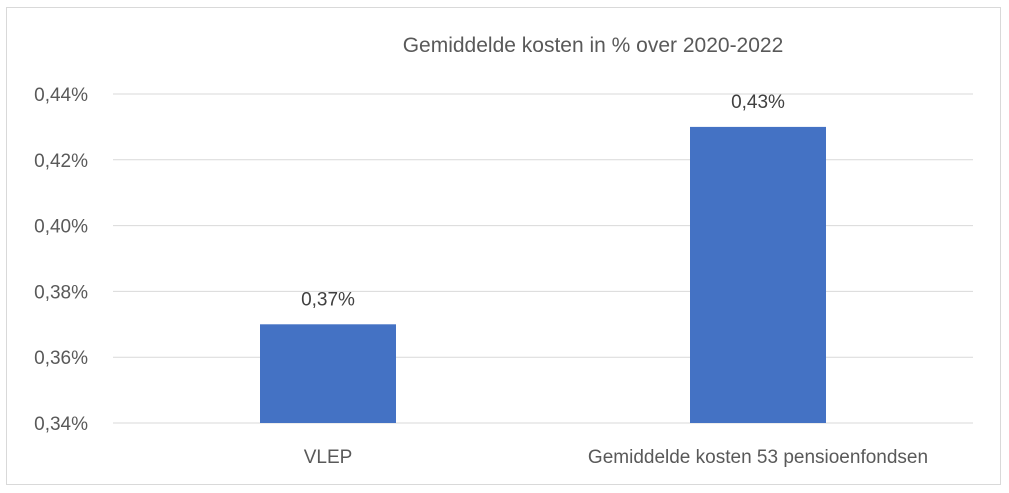 The width and height of the screenshot is (1009, 493). Describe the element at coordinates (758, 102) in the screenshot. I see `data-label: 0,43%` at that location.